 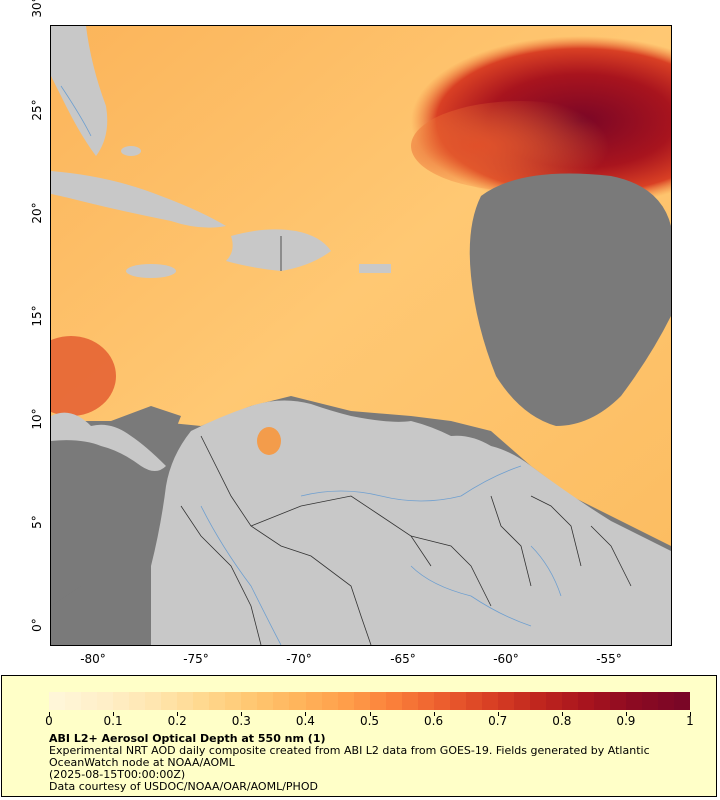 I want to click on colorbar, so click(x=370, y=701).